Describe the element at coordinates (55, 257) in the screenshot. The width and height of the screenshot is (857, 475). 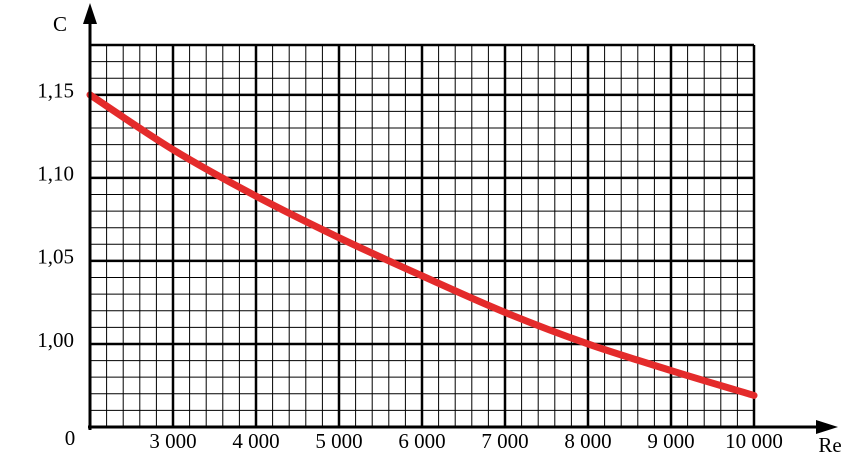
I see `y-tick-label: 1,05` at that location.